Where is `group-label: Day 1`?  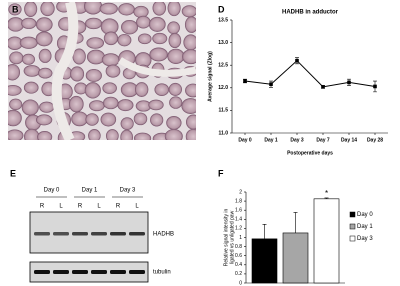
group-label: Day 1 is located at coordinates (90, 191).